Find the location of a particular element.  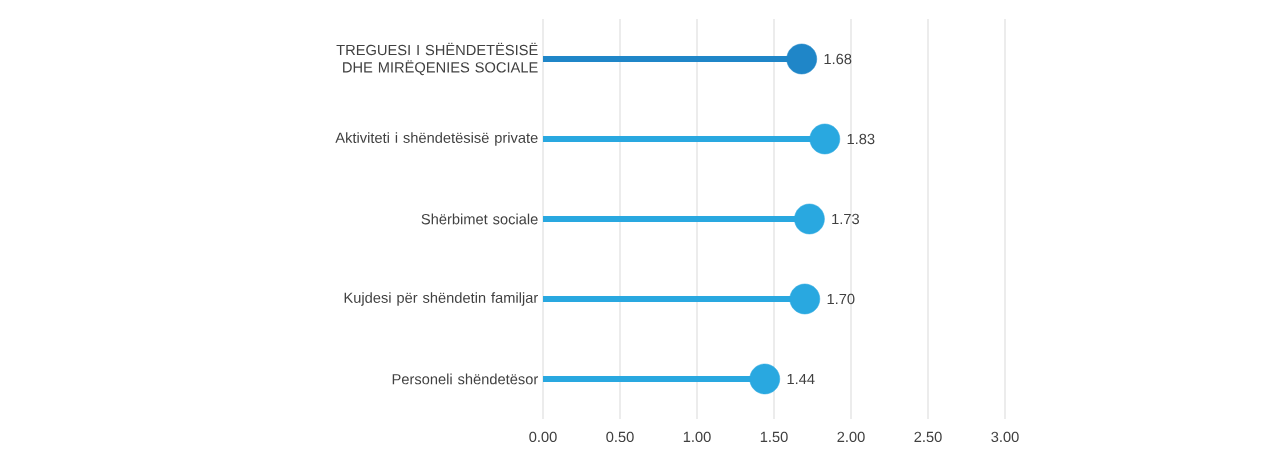

data-label: 1.70 is located at coordinates (841, 299).